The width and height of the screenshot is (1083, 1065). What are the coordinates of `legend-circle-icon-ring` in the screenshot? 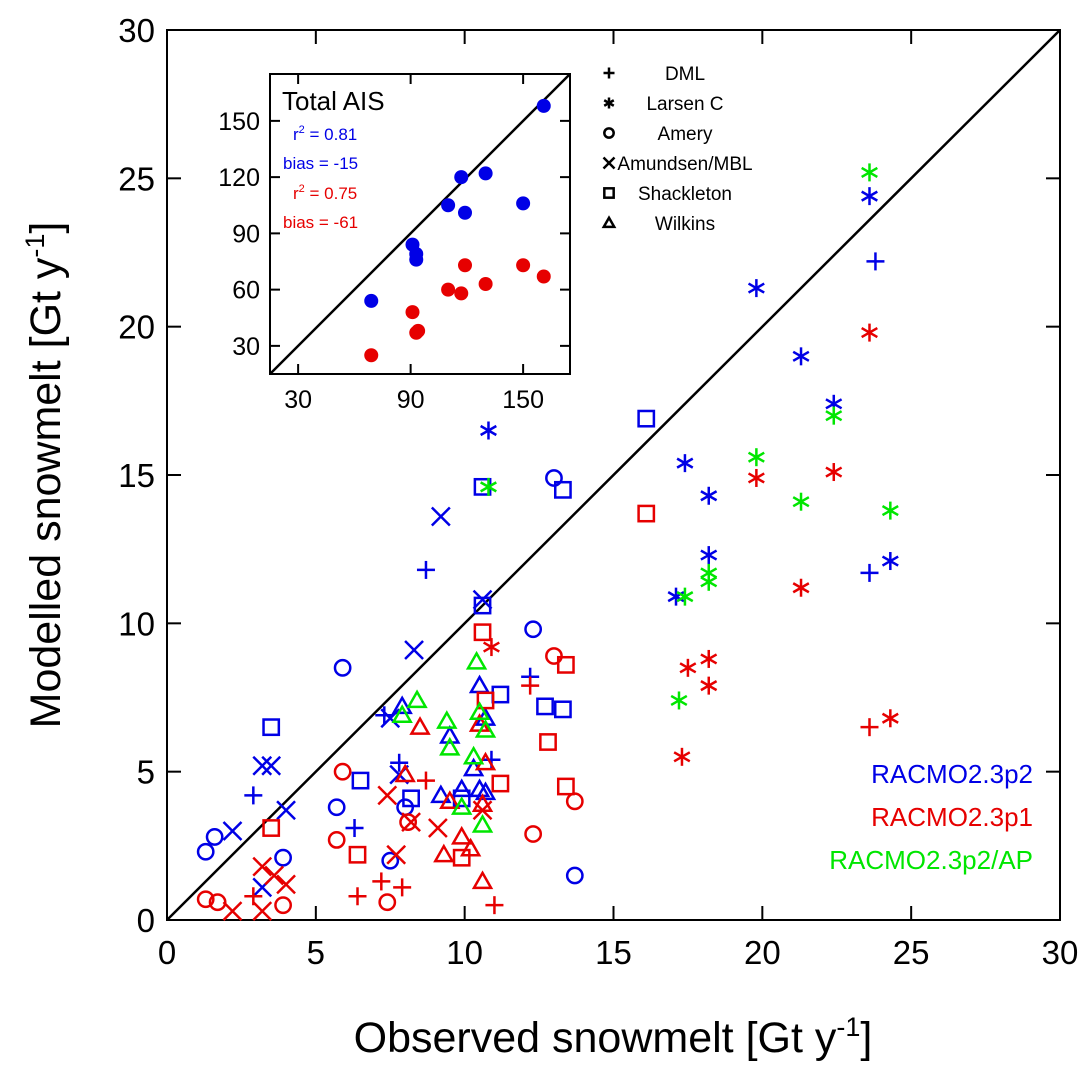 It's located at (609, 133).